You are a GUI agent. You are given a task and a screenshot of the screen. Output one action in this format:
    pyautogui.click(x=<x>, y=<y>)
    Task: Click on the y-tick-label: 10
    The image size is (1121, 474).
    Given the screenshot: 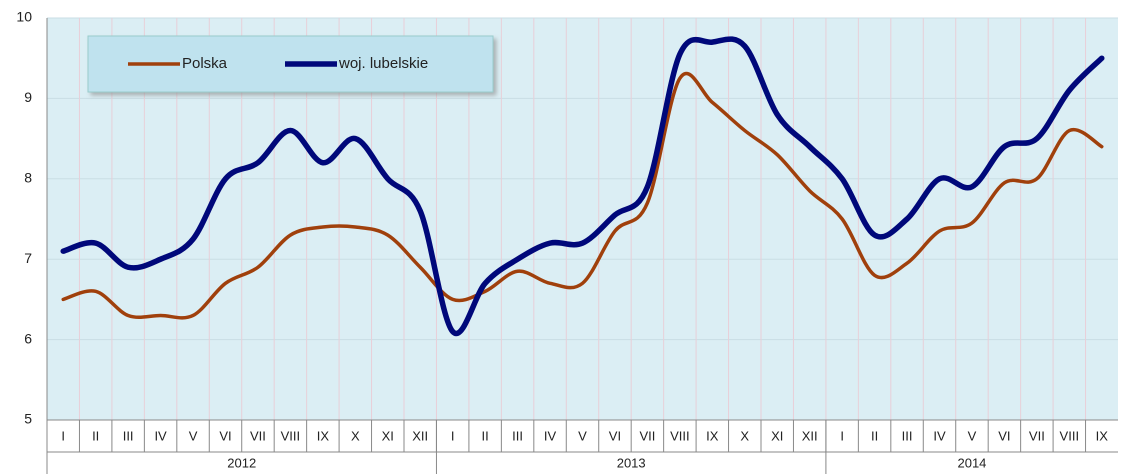 What is the action you would take?
    pyautogui.click(x=24, y=17)
    